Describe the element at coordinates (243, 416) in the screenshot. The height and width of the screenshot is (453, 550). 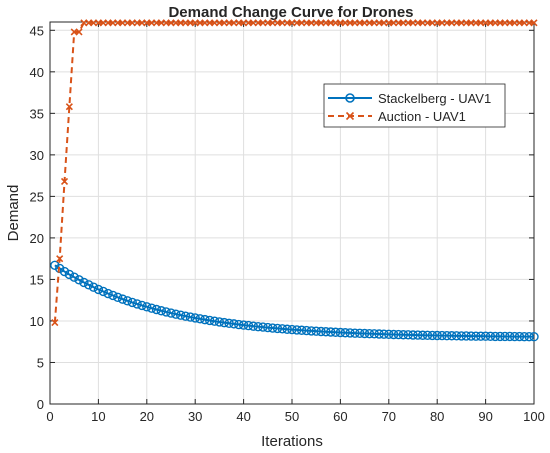
I see `x-tick-label: 40` at that location.